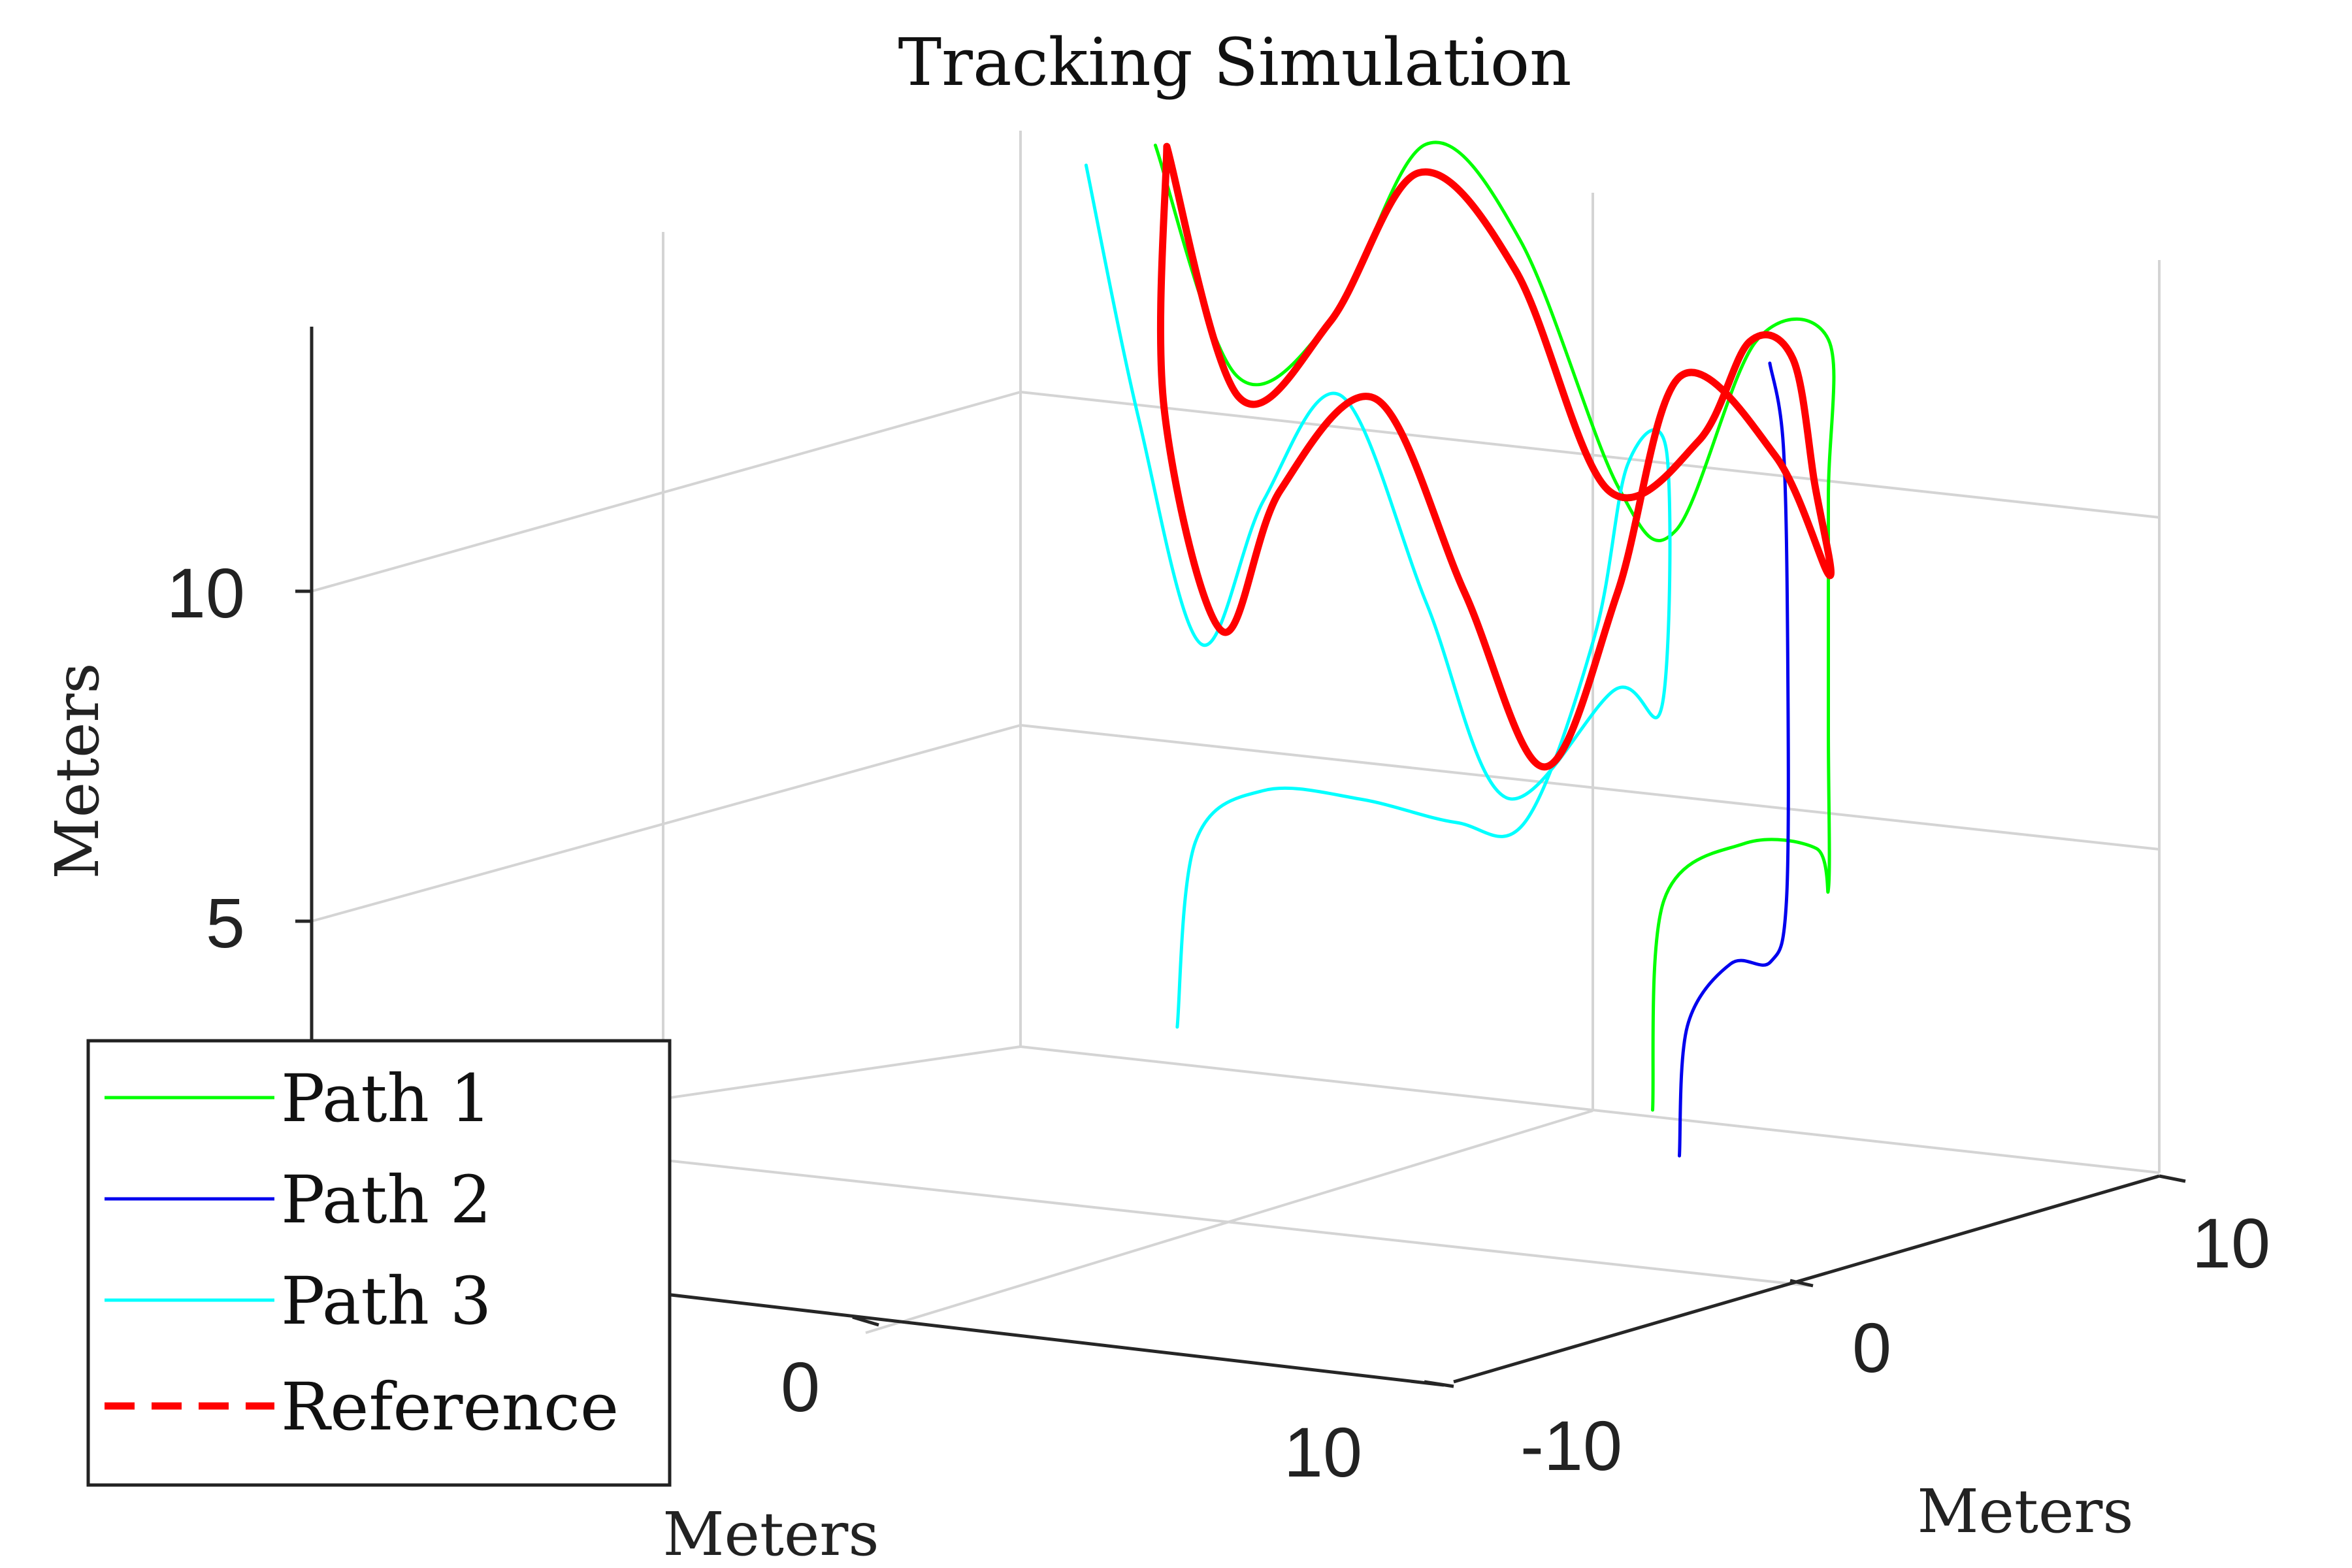 The height and width of the screenshot is (1568, 2352). What do you see at coordinates (770, 1533) in the screenshot?
I see `x-axis-label: Meters` at bounding box center [770, 1533].